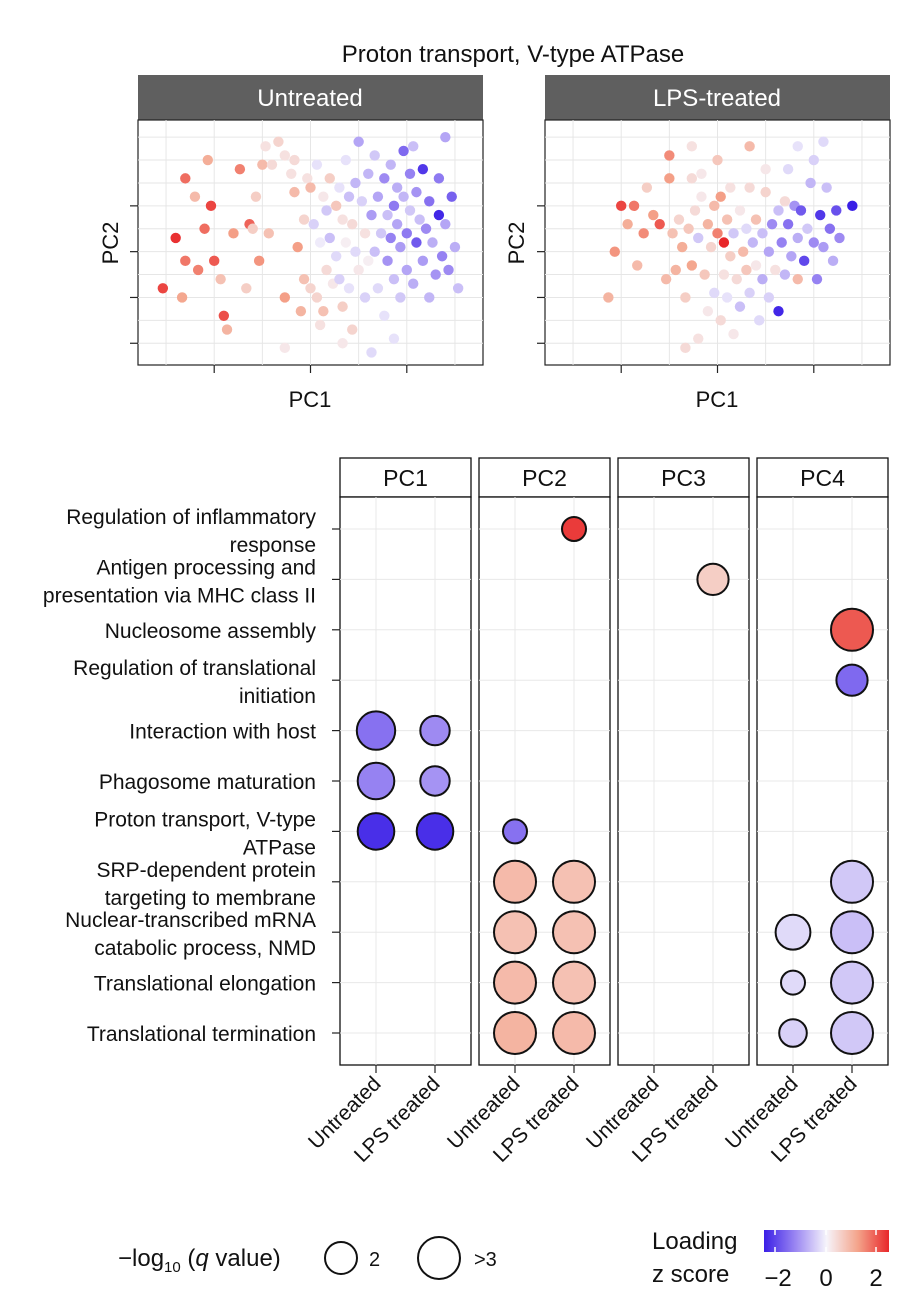 This screenshot has width=907, height=1300. I want to click on term-label: Interaction with host, so click(222, 732).